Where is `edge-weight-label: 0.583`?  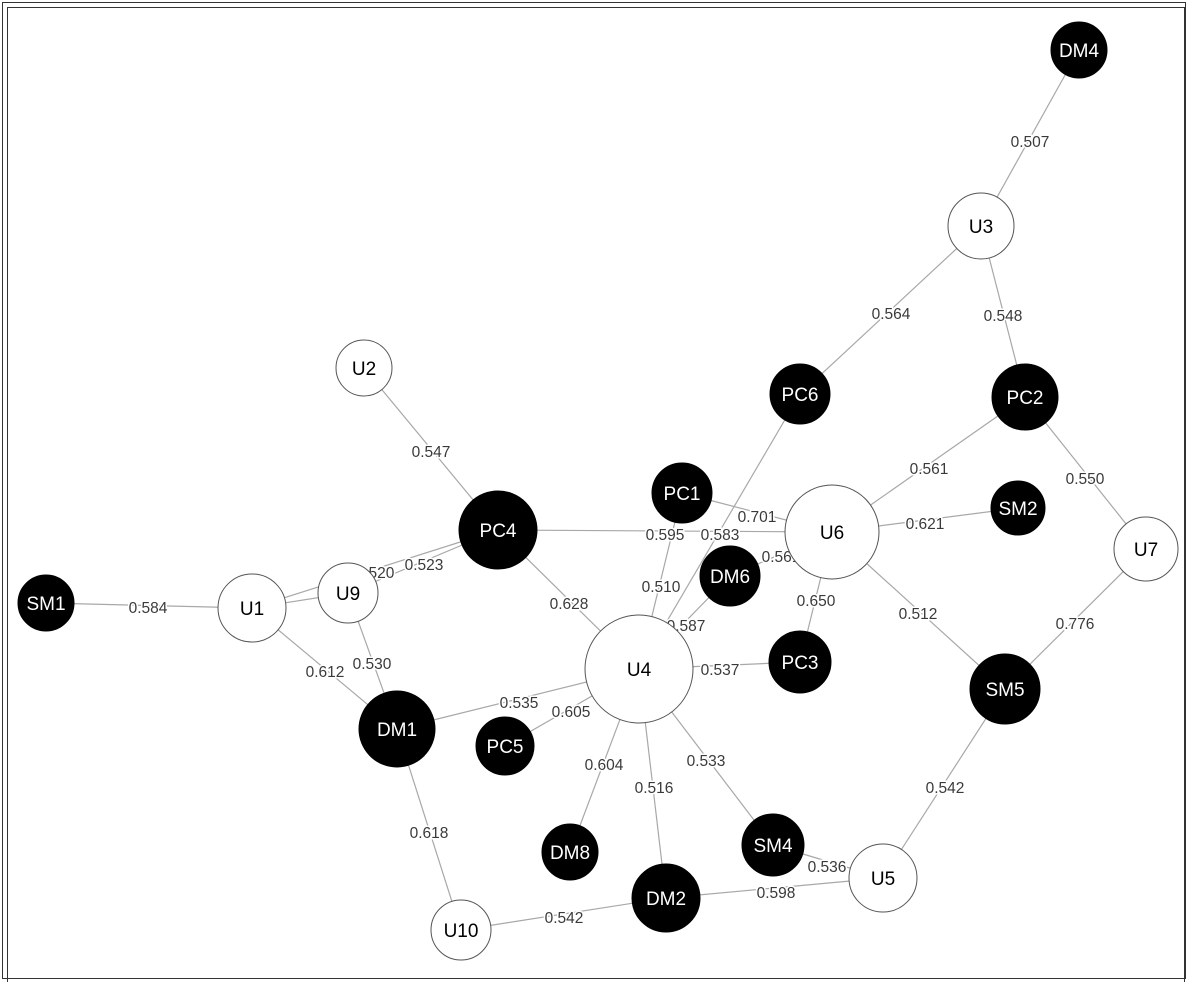 edge-weight-label: 0.583 is located at coordinates (720, 535).